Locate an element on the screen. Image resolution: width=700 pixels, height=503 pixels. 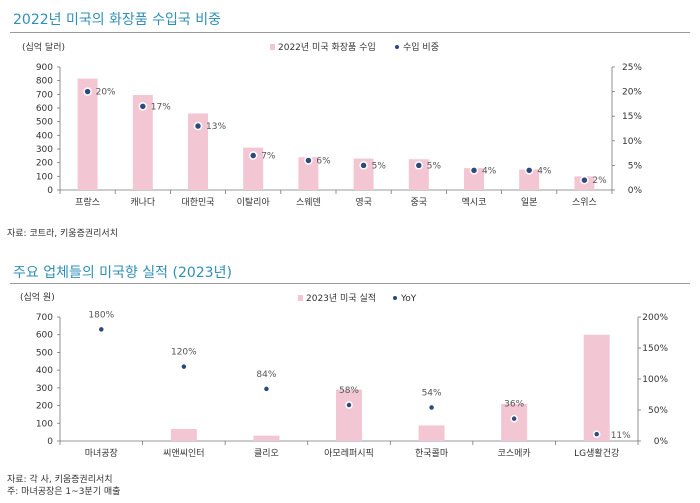
unit-label: (십억 달러) is located at coordinates (43, 47).